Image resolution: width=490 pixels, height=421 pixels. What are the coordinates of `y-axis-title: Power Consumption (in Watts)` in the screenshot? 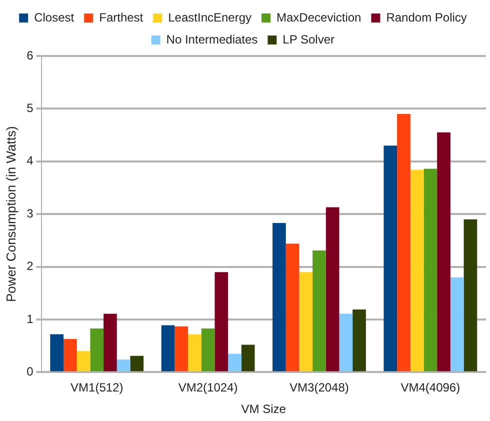 It's located at (10, 214).